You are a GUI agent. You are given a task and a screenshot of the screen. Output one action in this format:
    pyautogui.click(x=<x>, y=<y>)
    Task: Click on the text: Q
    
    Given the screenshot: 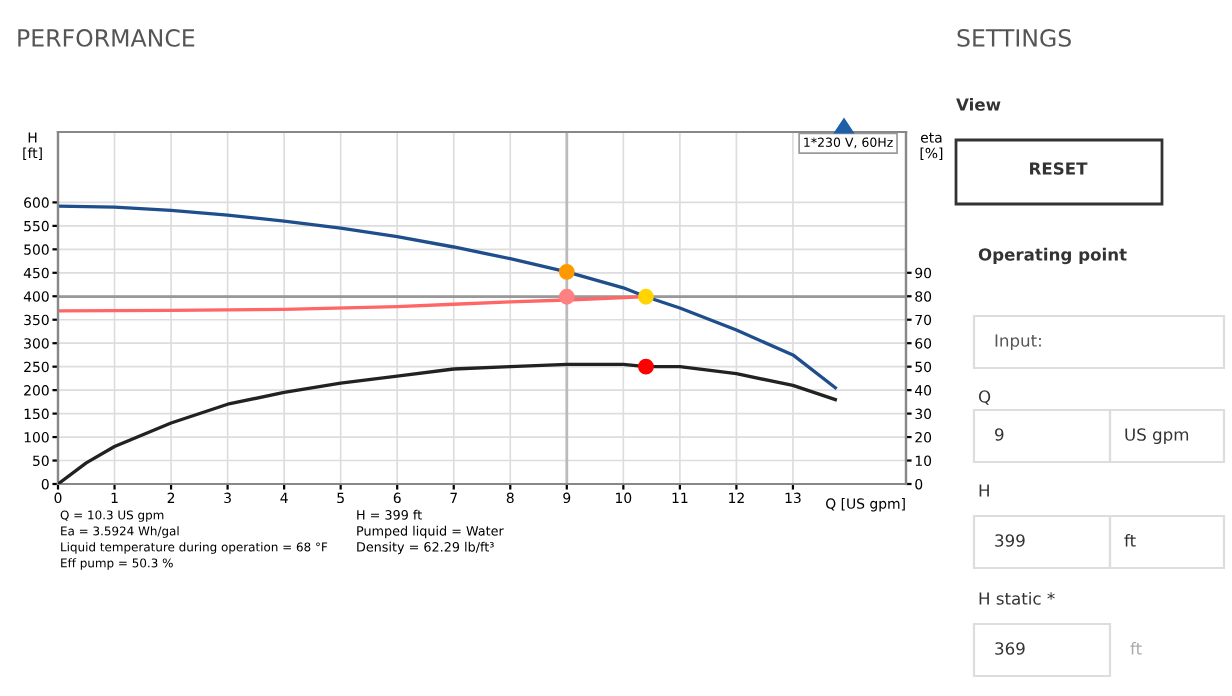 What is the action you would take?
    pyautogui.click(x=984, y=397)
    